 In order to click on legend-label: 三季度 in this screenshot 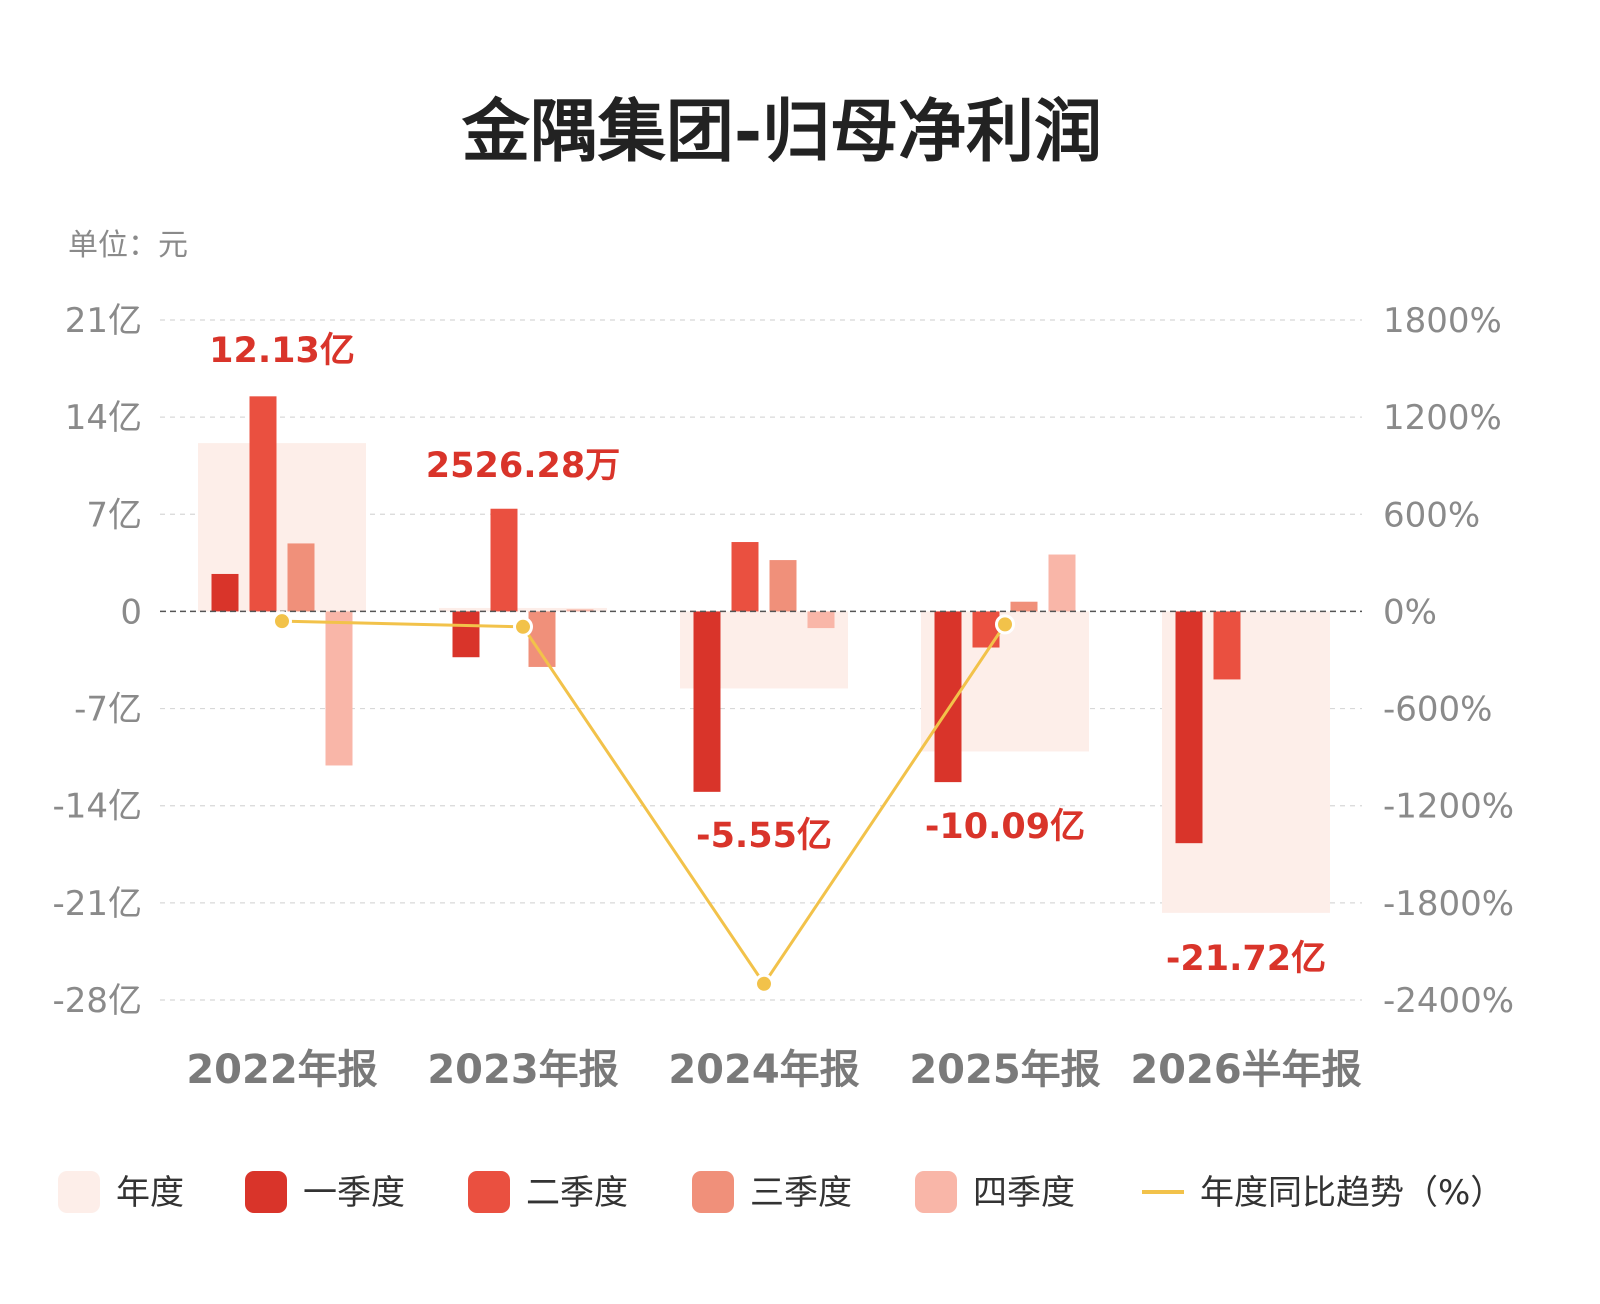, I will do `click(801, 1193)`.